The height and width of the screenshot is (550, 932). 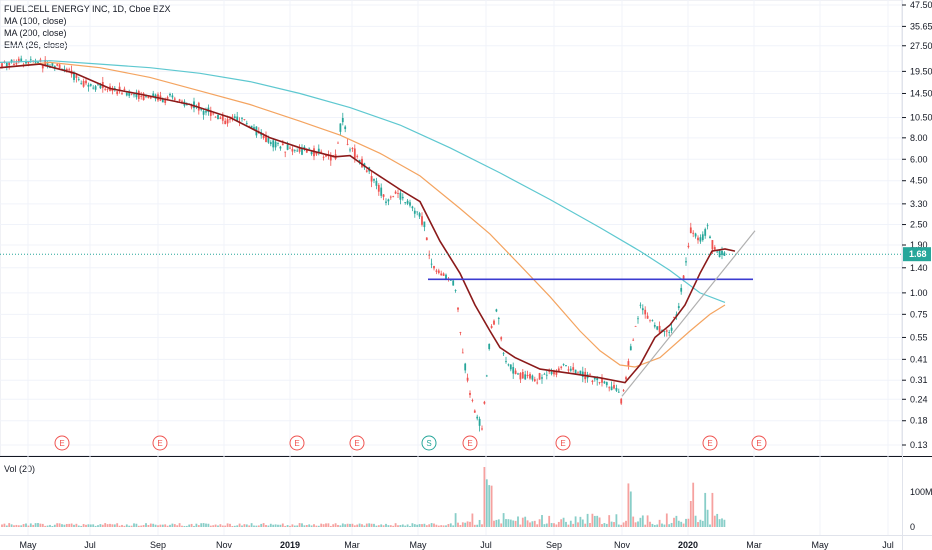 What do you see at coordinates (36, 45) in the screenshot?
I see `ema26-legend: EMA (26, close)` at bounding box center [36, 45].